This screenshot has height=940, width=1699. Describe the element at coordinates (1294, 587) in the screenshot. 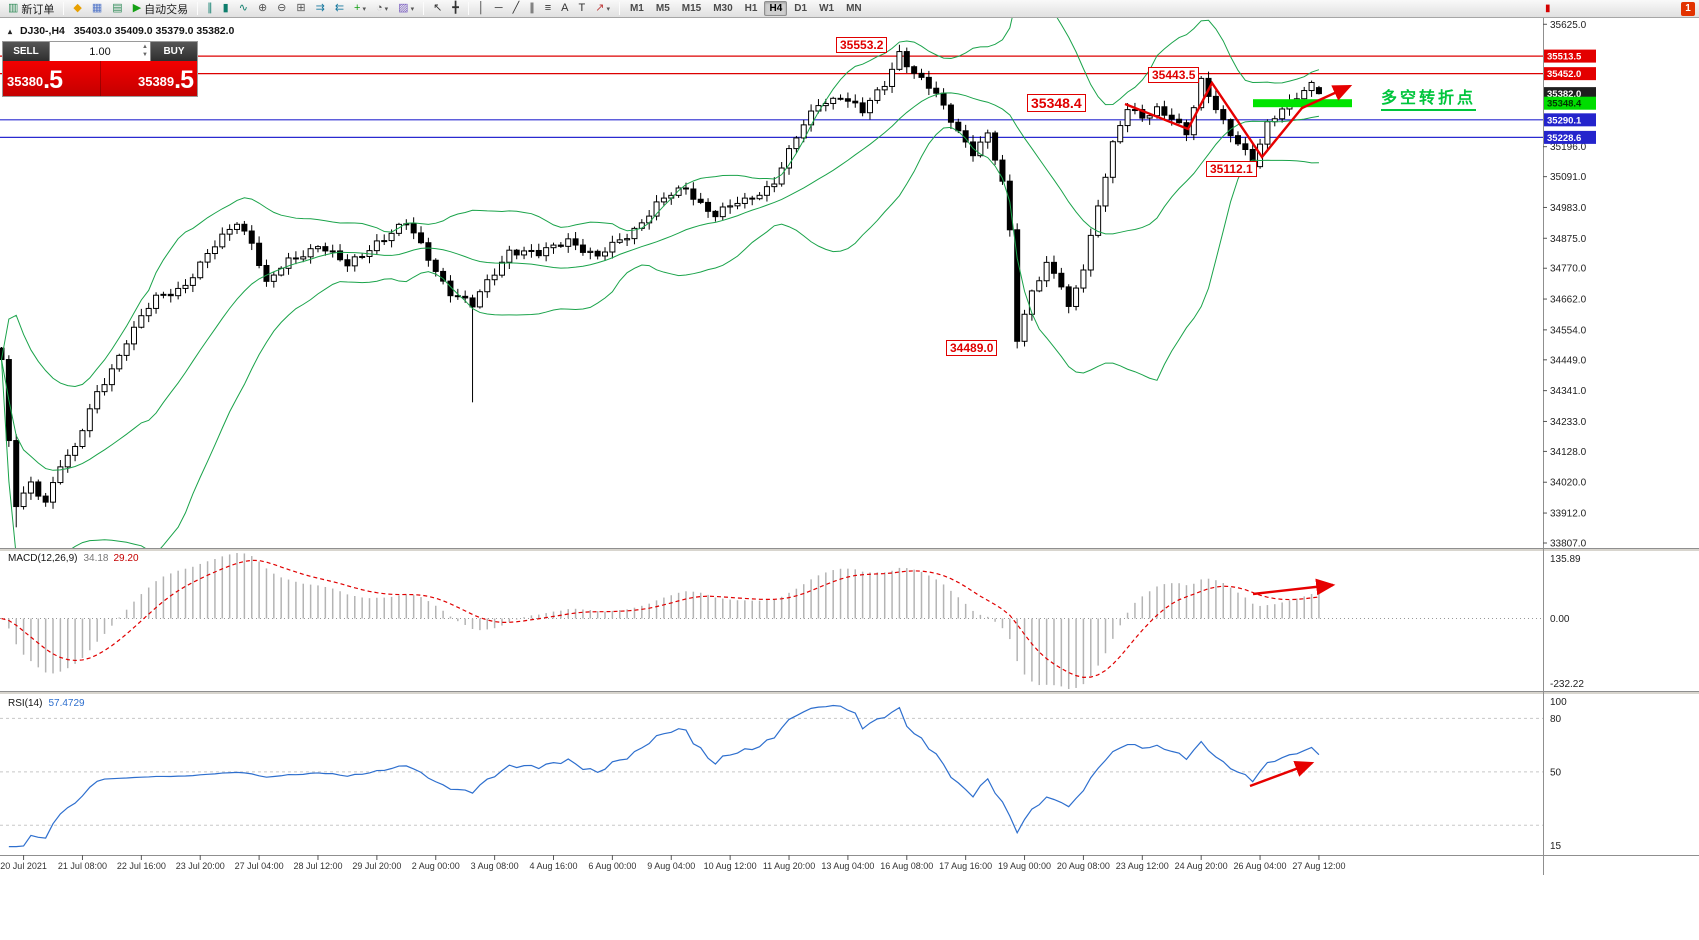

I see `macd-trend-arrow` at that location.